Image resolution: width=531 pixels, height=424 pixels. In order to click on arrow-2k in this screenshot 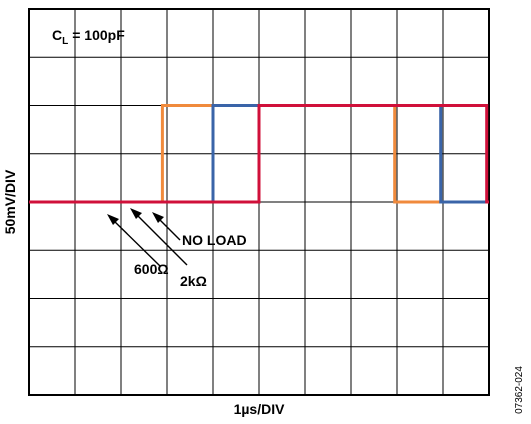, I will do `click(161, 239)`.